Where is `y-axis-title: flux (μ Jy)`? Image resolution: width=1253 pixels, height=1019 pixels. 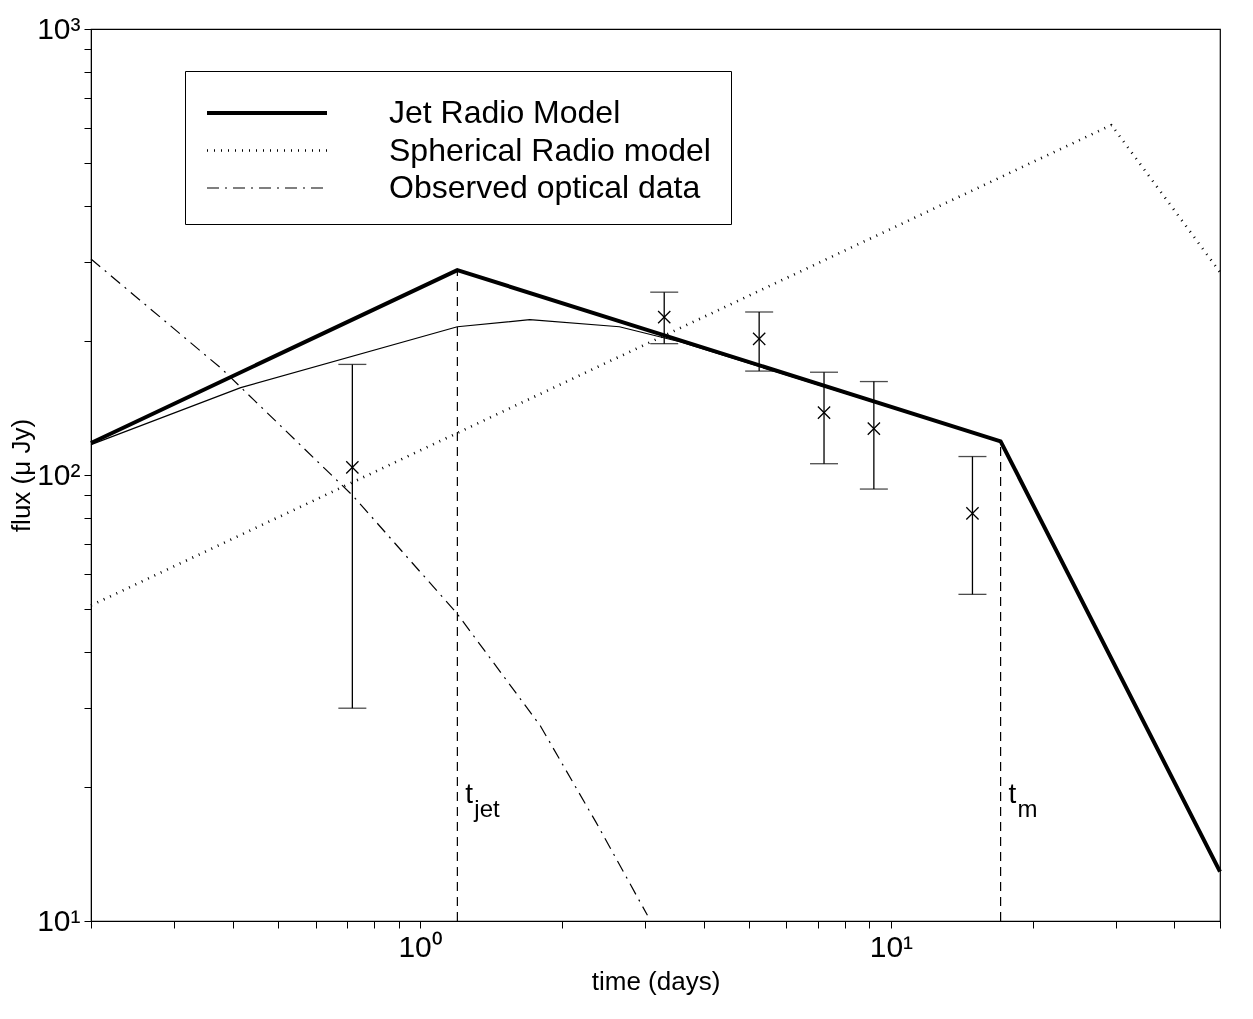 y-axis-title: flux (μ Jy) is located at coordinates (21, 475).